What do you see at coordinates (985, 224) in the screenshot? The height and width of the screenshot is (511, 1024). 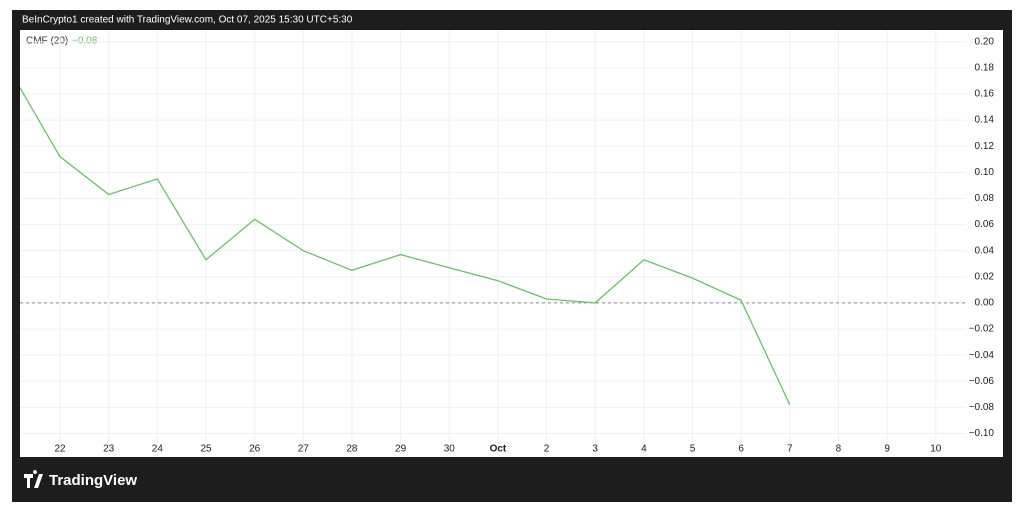 I see `y-tick-label: 0.06` at bounding box center [985, 224].